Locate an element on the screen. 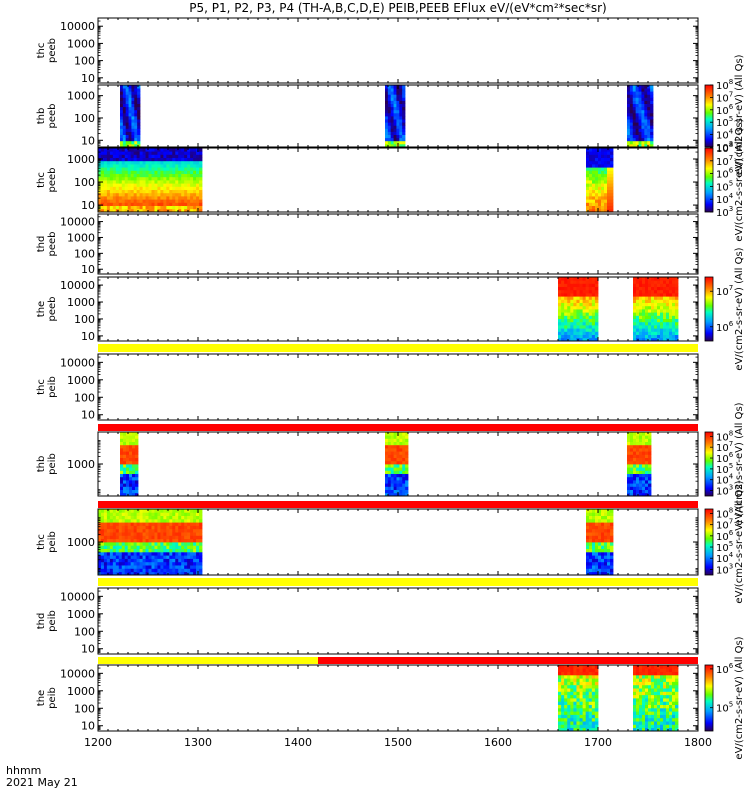 The width and height of the screenshot is (750, 800). colorbar-tick-exponent: 5 is located at coordinates (731, 544).